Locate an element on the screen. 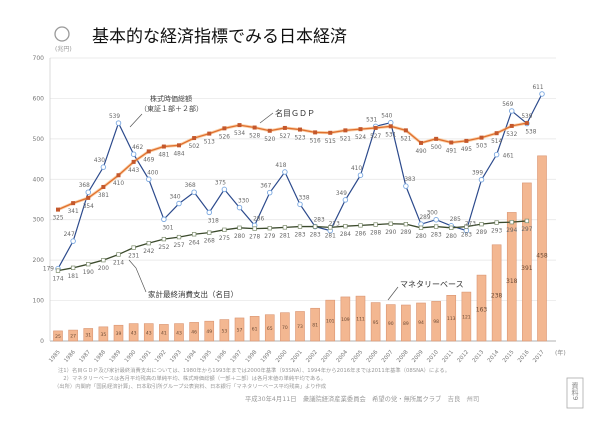 This screenshot has width=600, height=424. household-consumption-value-label: 279 is located at coordinates (269, 237).